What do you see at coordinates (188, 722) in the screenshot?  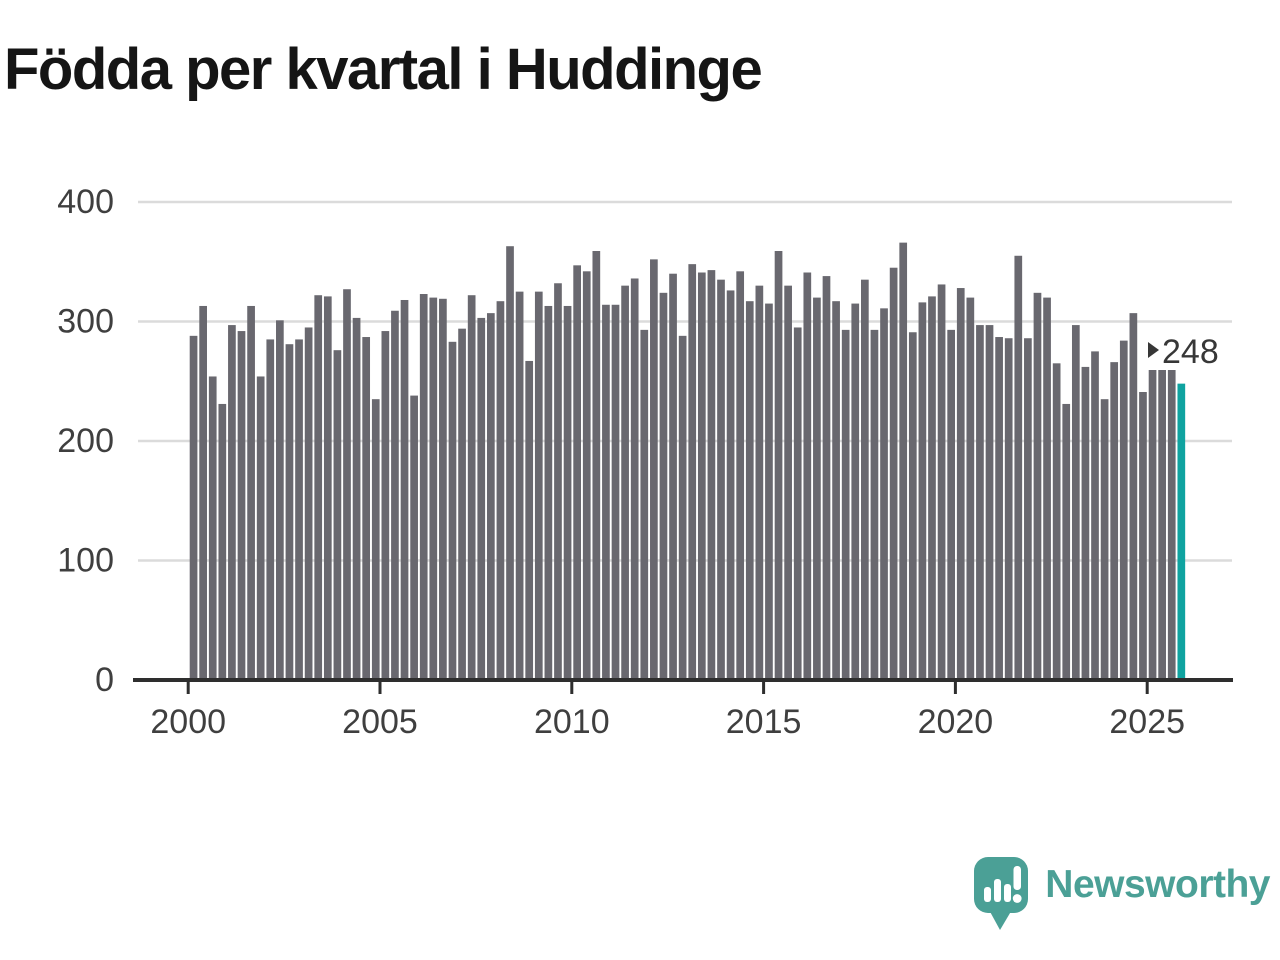 I see `x-tick-label: 2000` at bounding box center [188, 722].